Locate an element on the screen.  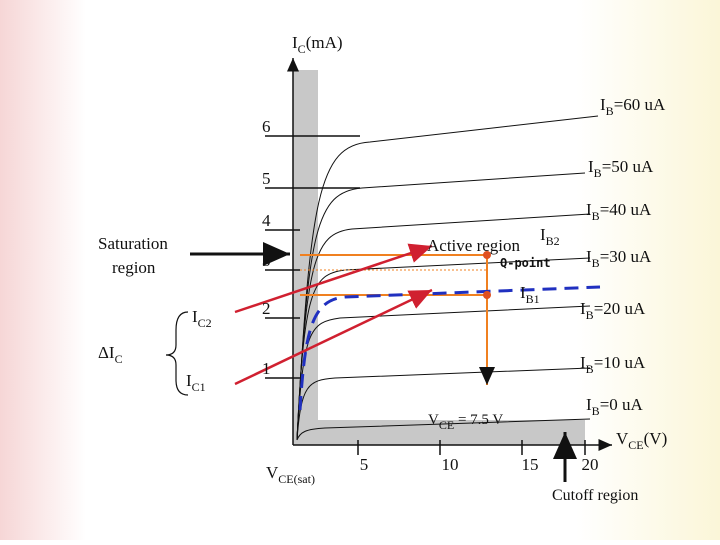
delta-ic-label: ΔIC is located at coordinates (110, 354).